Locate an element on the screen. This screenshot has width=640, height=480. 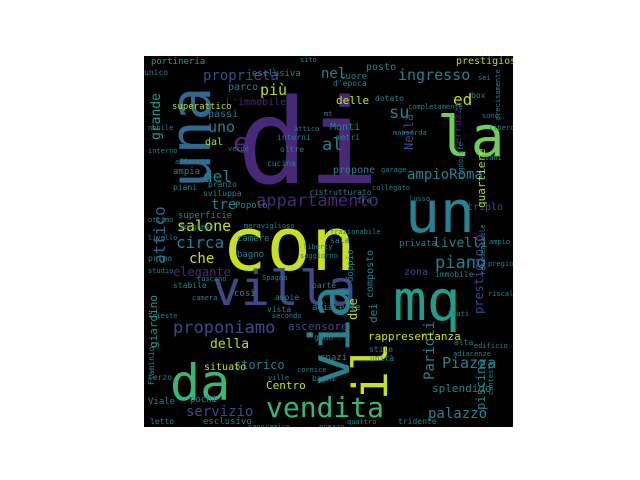
cloud-word: sala is located at coordinates (339, 240).